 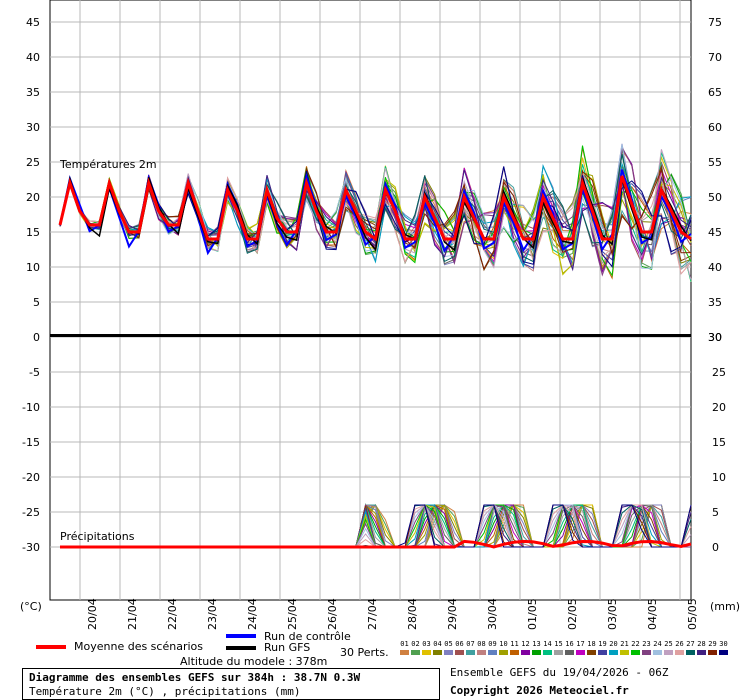 I want to click on x-tick-label: 04/05, so click(x=652, y=614).